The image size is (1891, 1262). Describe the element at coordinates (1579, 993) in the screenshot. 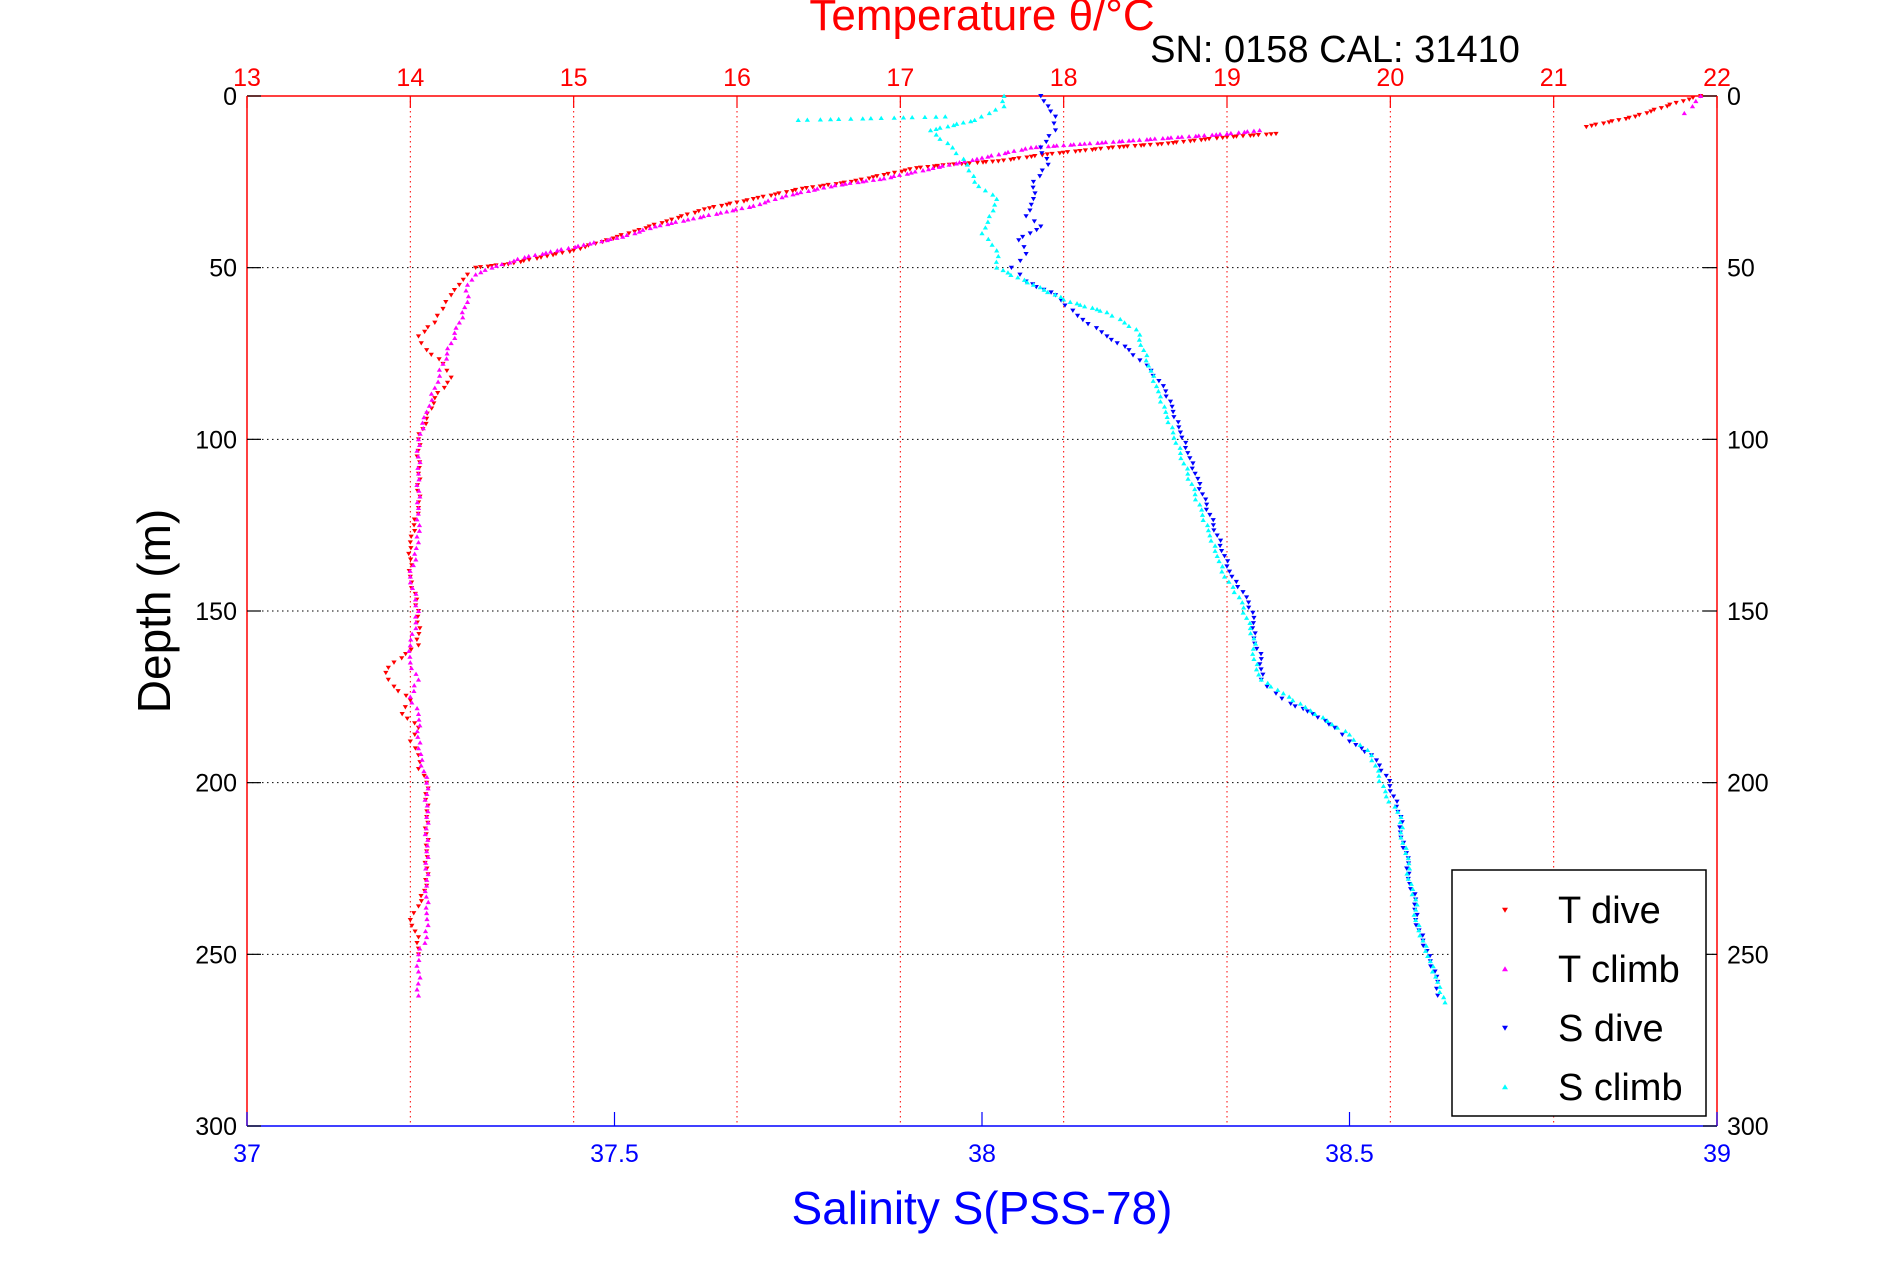

I see `legend-box` at that location.